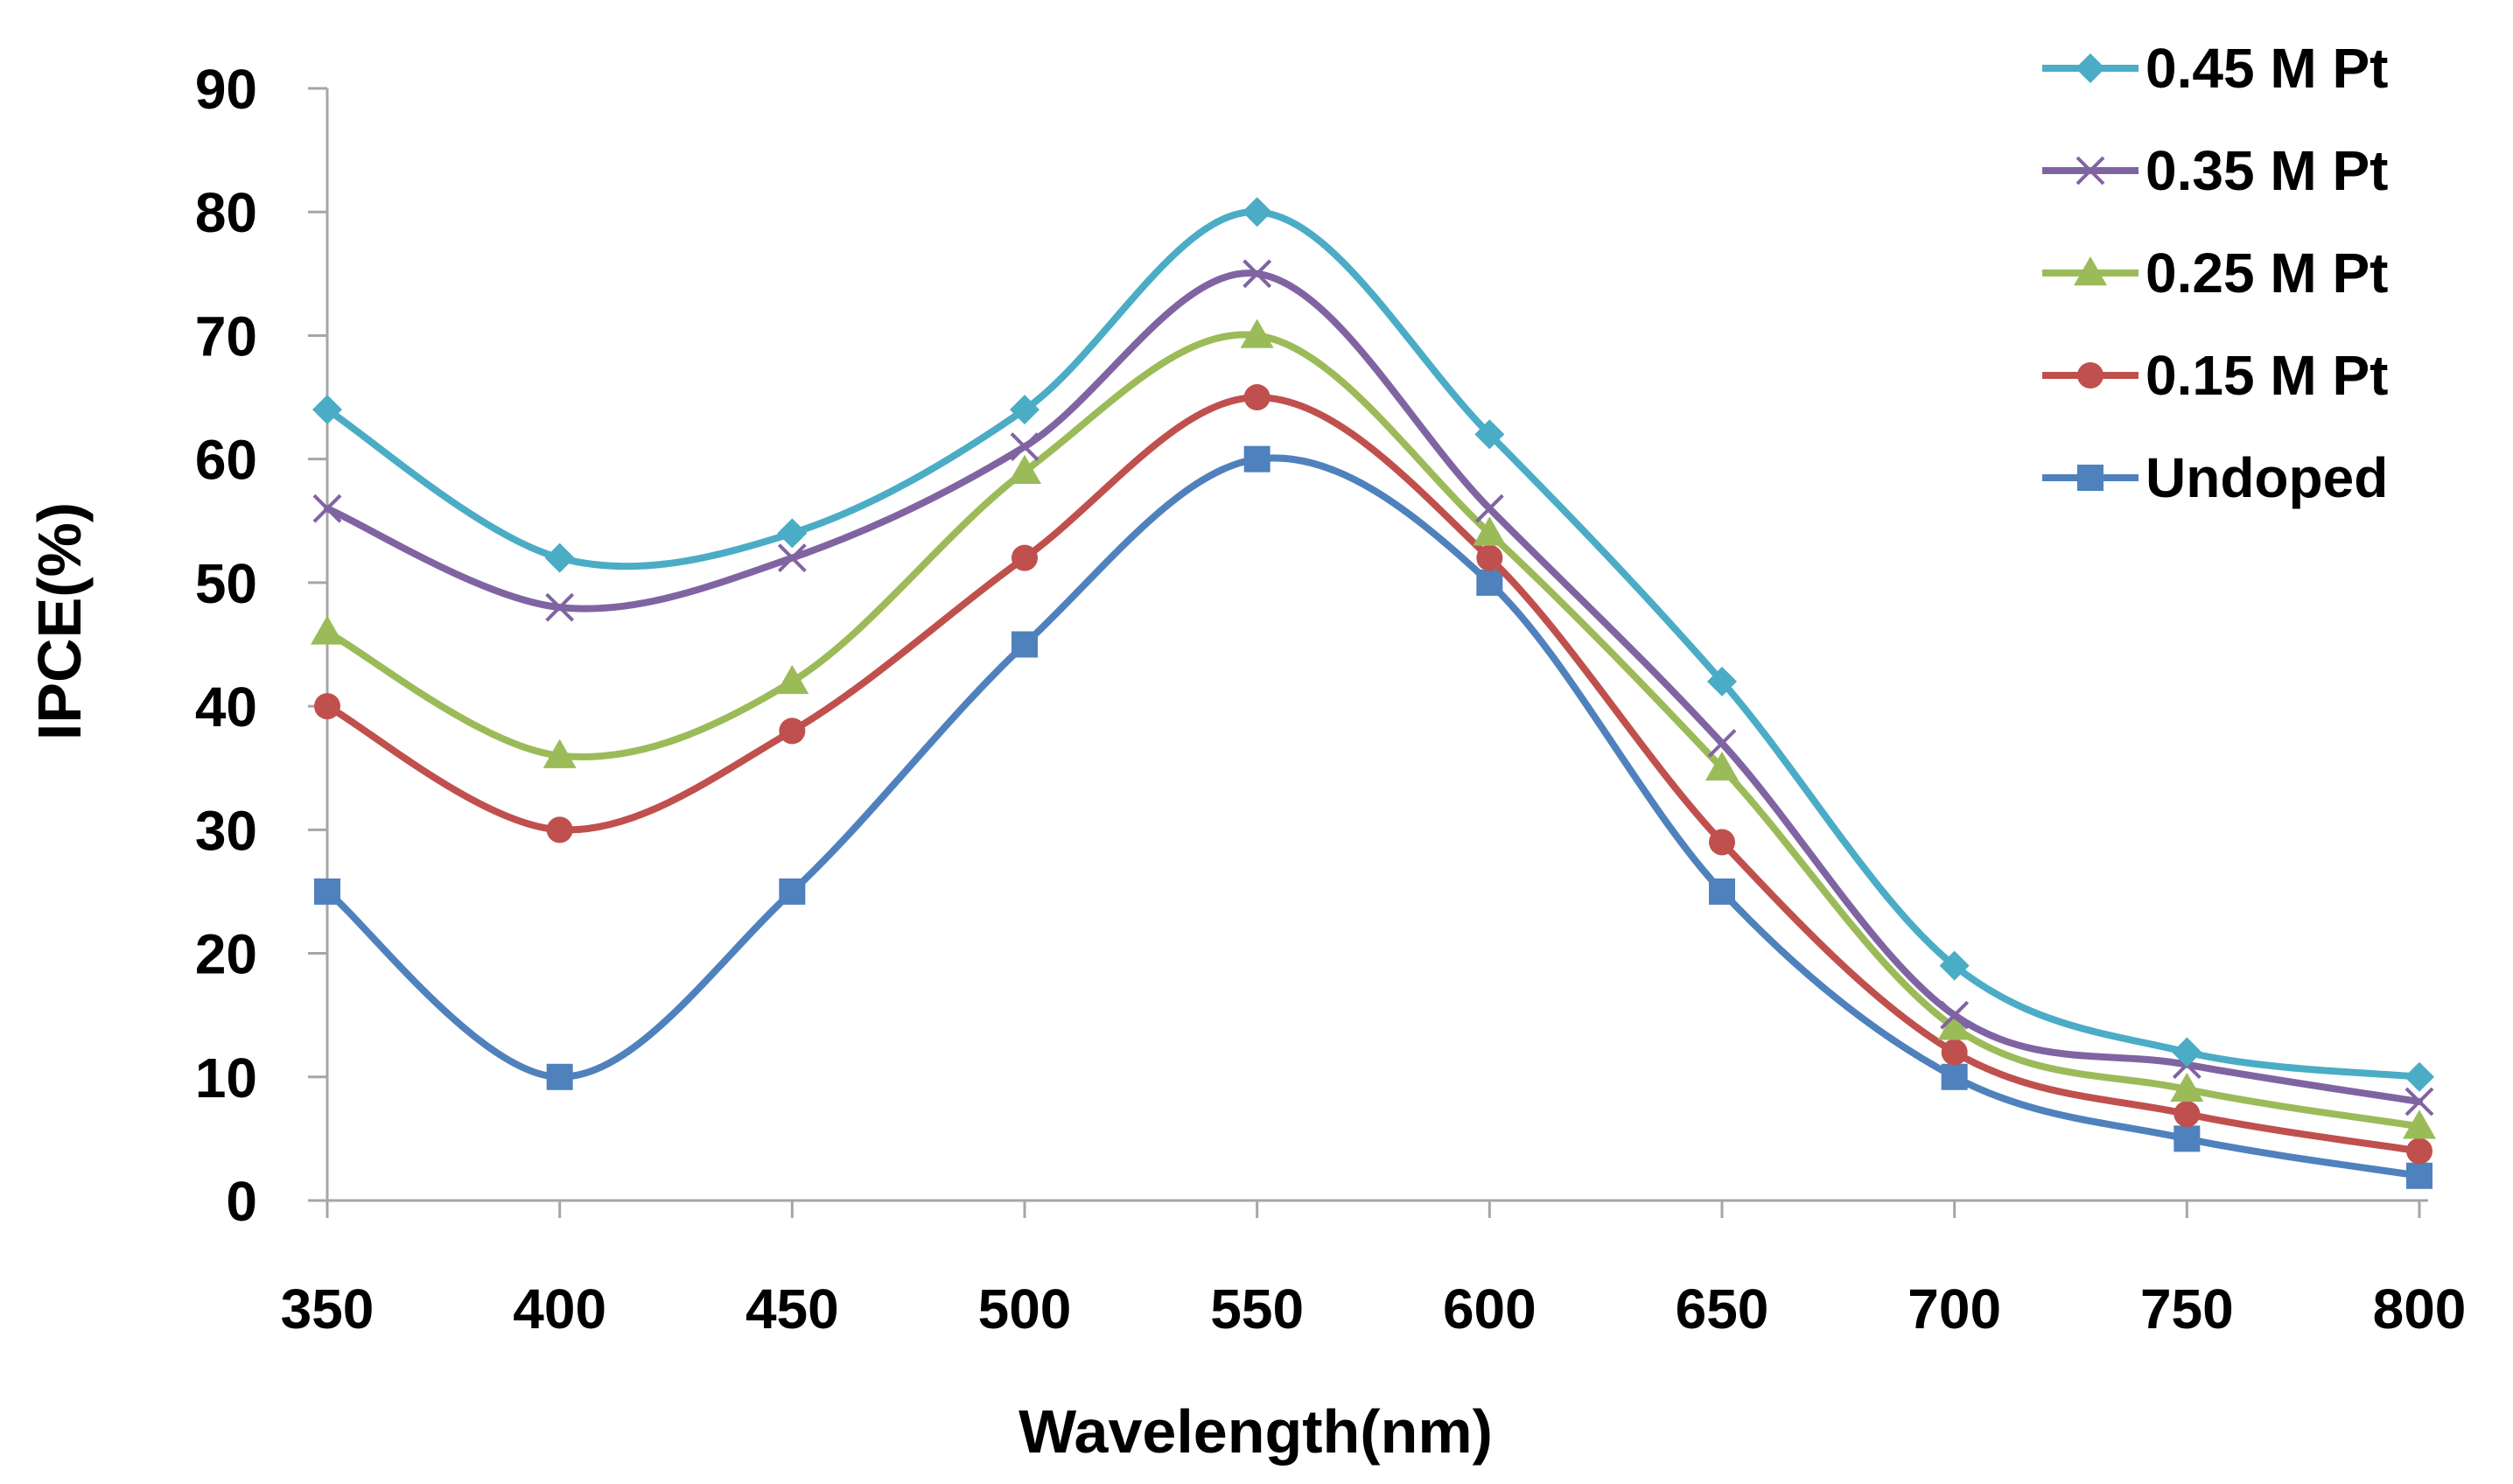 This screenshot has width=2513, height=1484. Describe the element at coordinates (2090, 478) in the screenshot. I see `legend-marker-undoped` at that location.